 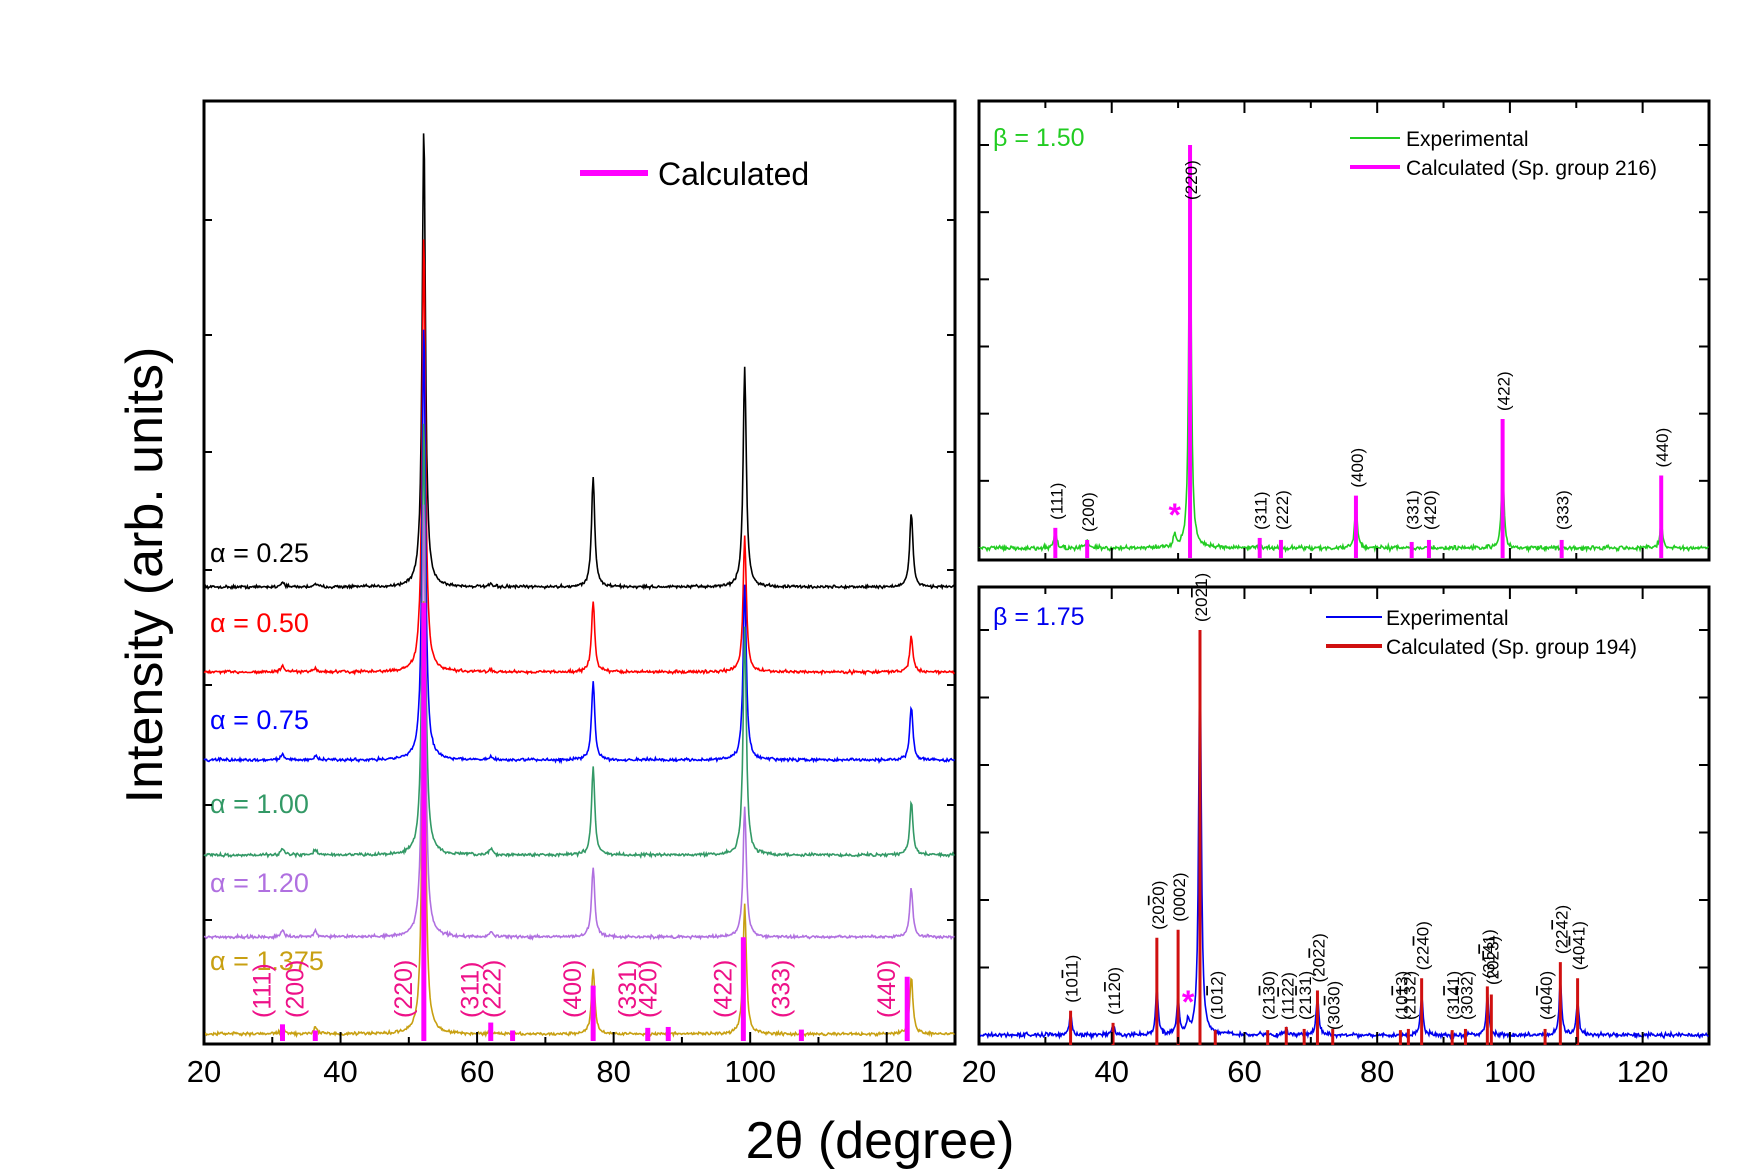 What do you see at coordinates (259, 553) in the screenshot?
I see `series-label: α = 0.25` at bounding box center [259, 553].